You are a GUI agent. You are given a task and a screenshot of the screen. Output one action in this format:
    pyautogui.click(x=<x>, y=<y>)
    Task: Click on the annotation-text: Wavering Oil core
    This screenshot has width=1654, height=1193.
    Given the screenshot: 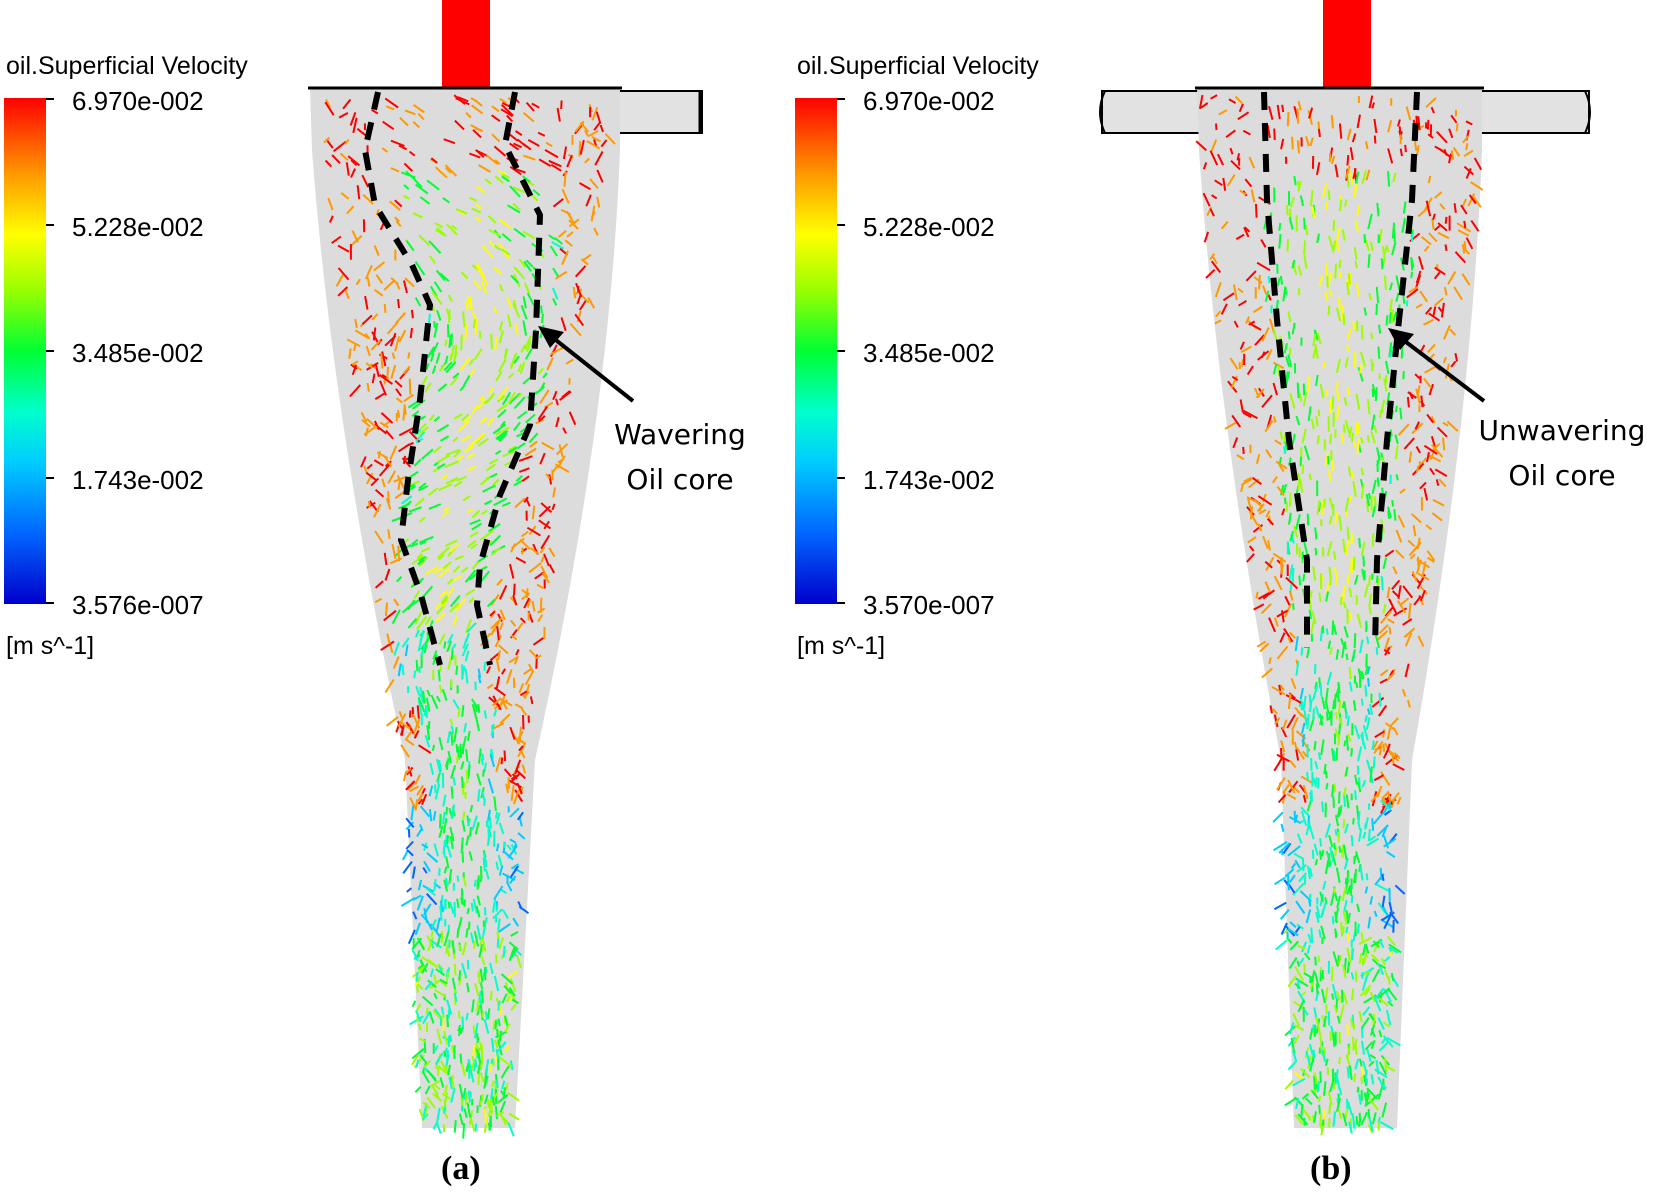 What is the action you would take?
    pyautogui.click(x=680, y=457)
    